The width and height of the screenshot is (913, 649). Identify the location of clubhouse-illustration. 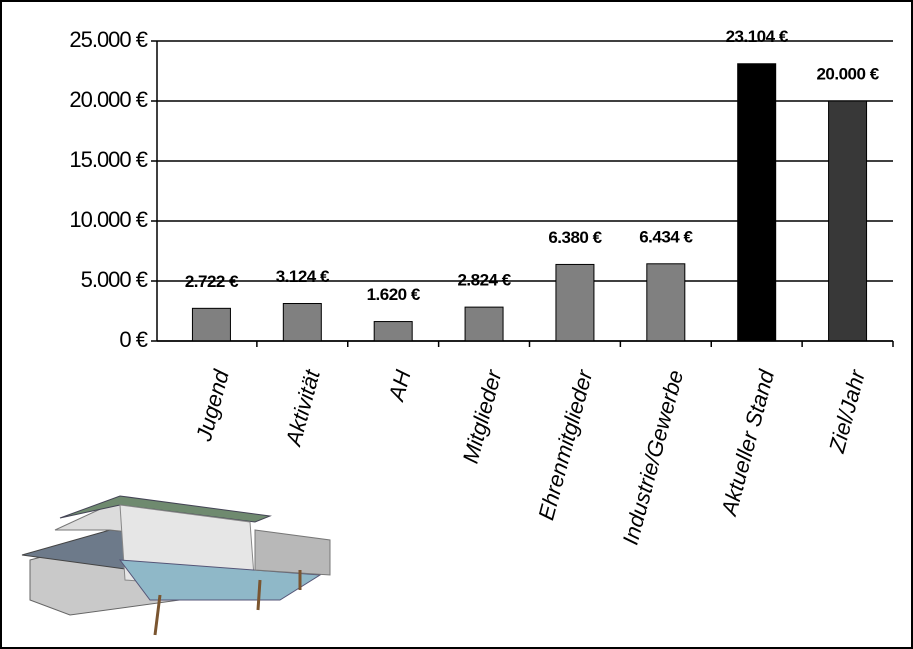
(176, 565).